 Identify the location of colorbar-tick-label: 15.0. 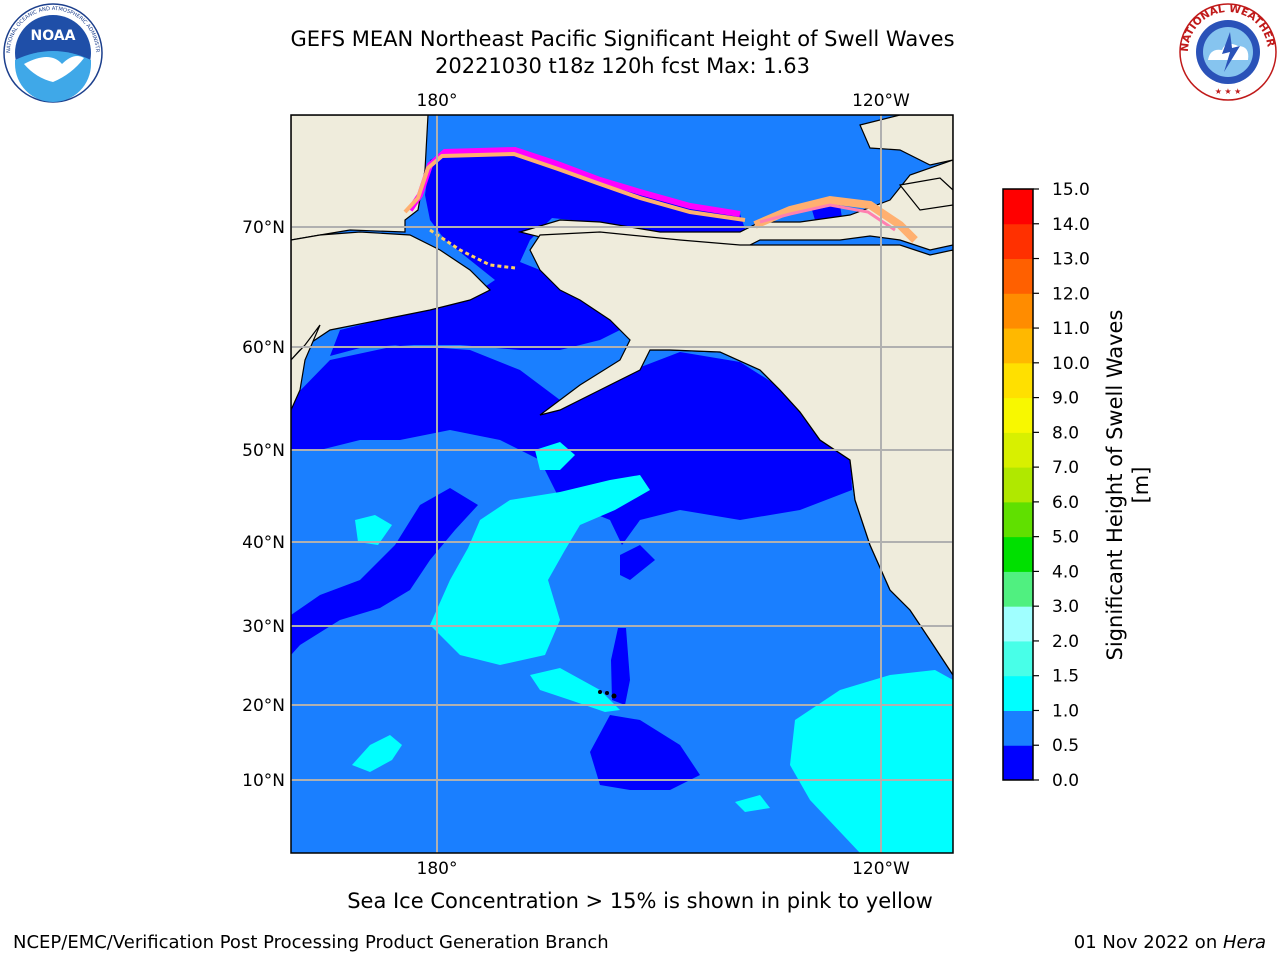
(1071, 190).